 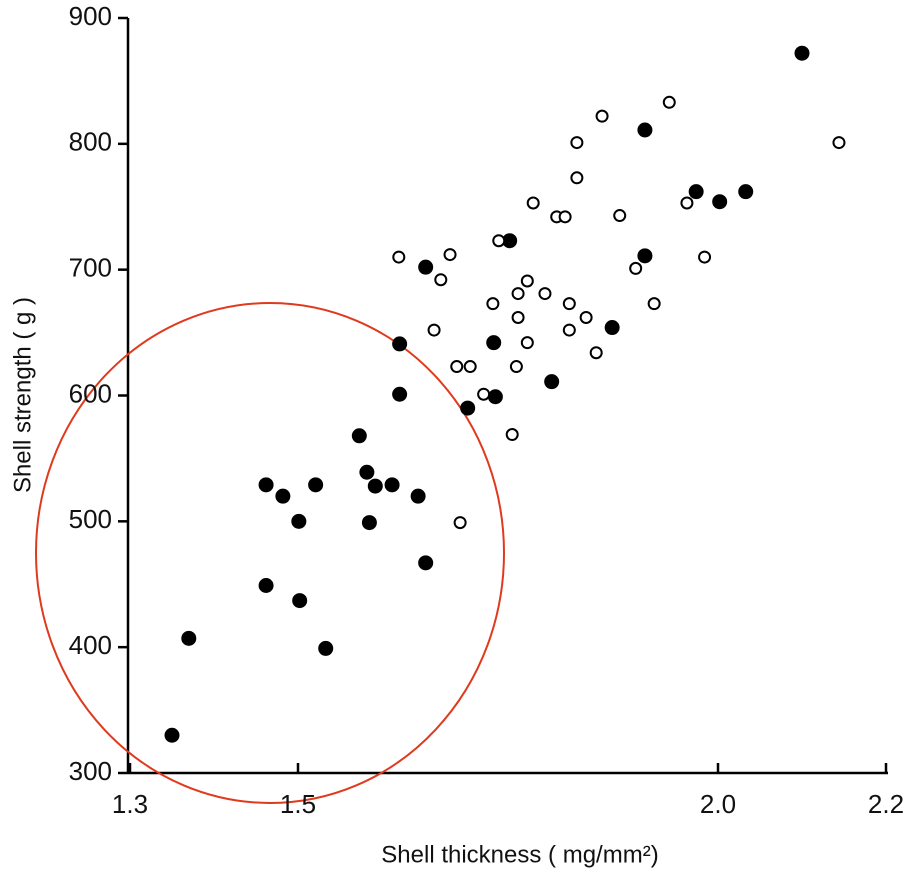 I want to click on y-tick-label: 400, so click(x=90, y=645).